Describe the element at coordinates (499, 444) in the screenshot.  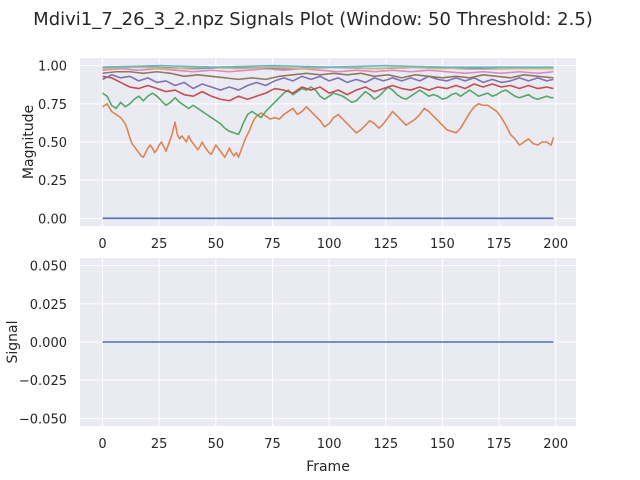
I see `signal-x-tick-label: 175` at that location.